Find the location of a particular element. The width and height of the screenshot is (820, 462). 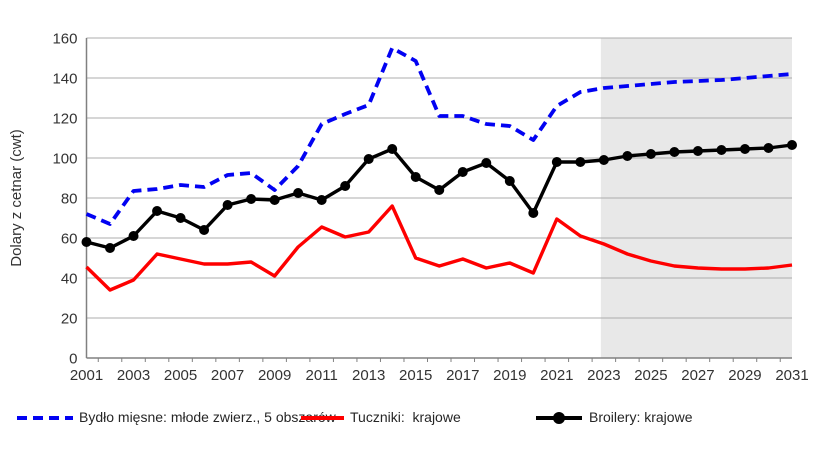

hogs-solid-line-swatch is located at coordinates (322, 418).